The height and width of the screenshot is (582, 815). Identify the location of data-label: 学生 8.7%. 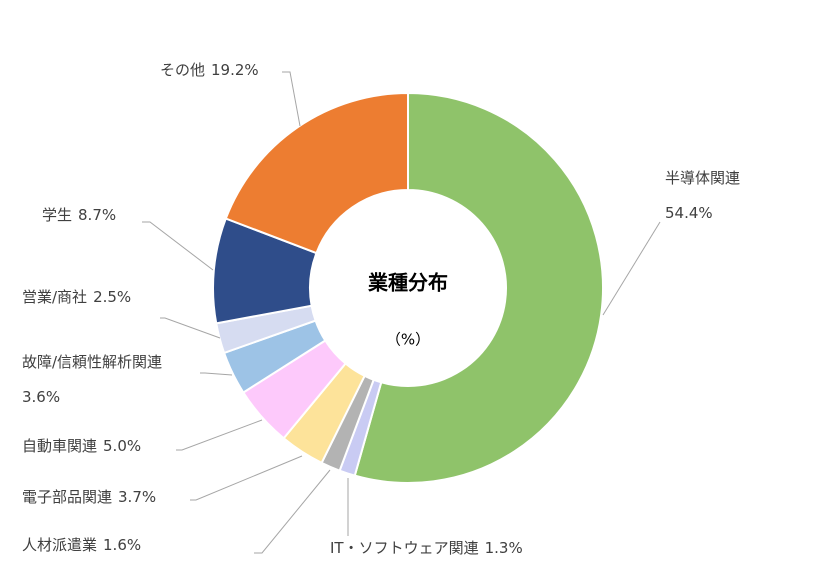
(79, 215).